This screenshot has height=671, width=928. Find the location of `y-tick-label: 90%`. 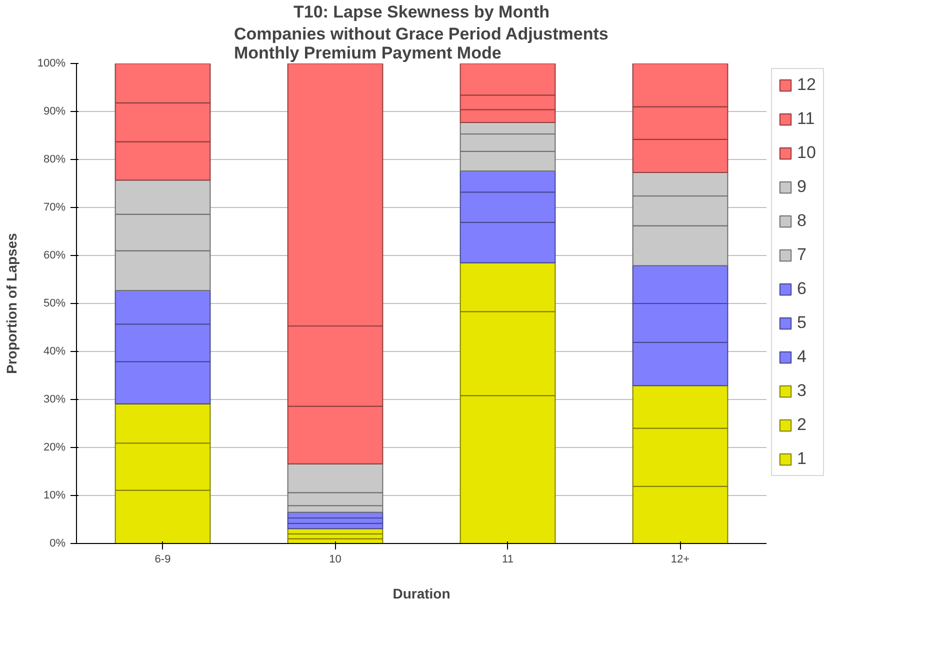

y-tick-label: 90% is located at coordinates (54, 112).